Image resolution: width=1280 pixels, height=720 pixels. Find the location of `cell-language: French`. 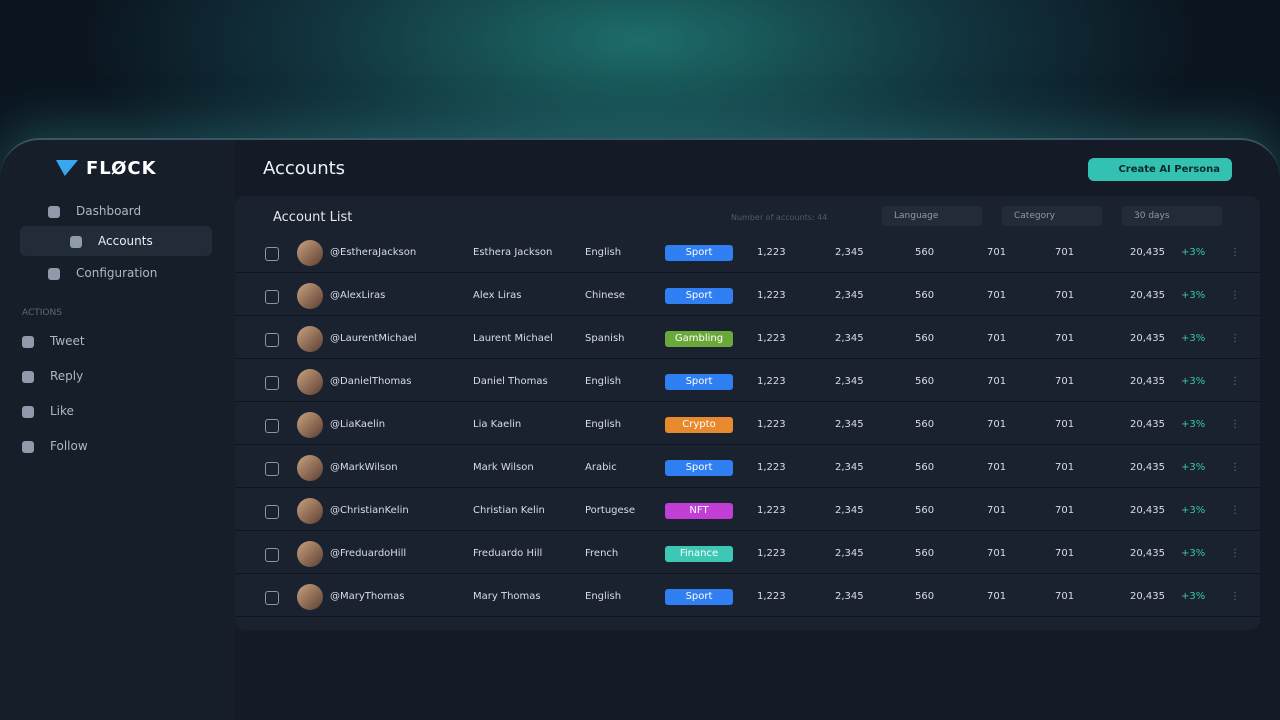

cell-language: French is located at coordinates (602, 553).